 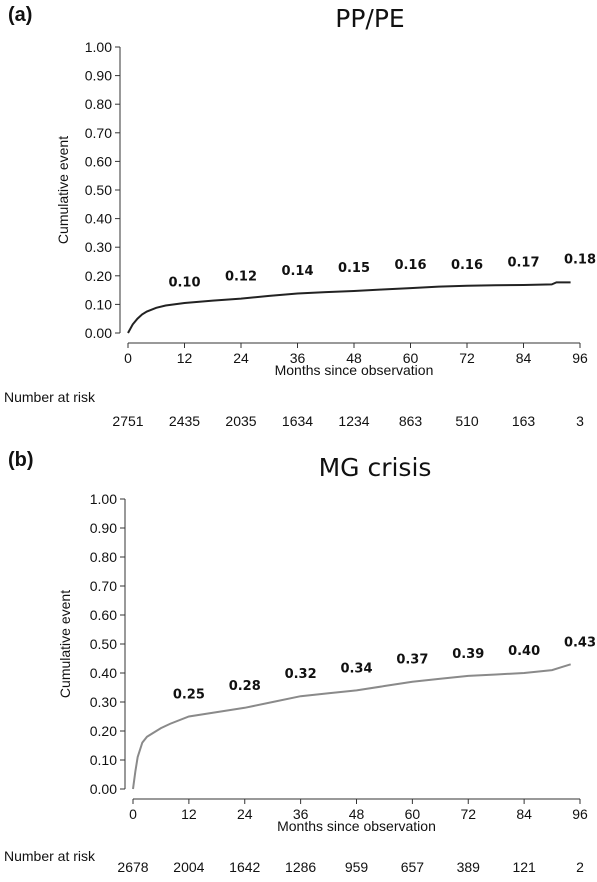 I want to click on risk-value: 959, so click(x=357, y=867).